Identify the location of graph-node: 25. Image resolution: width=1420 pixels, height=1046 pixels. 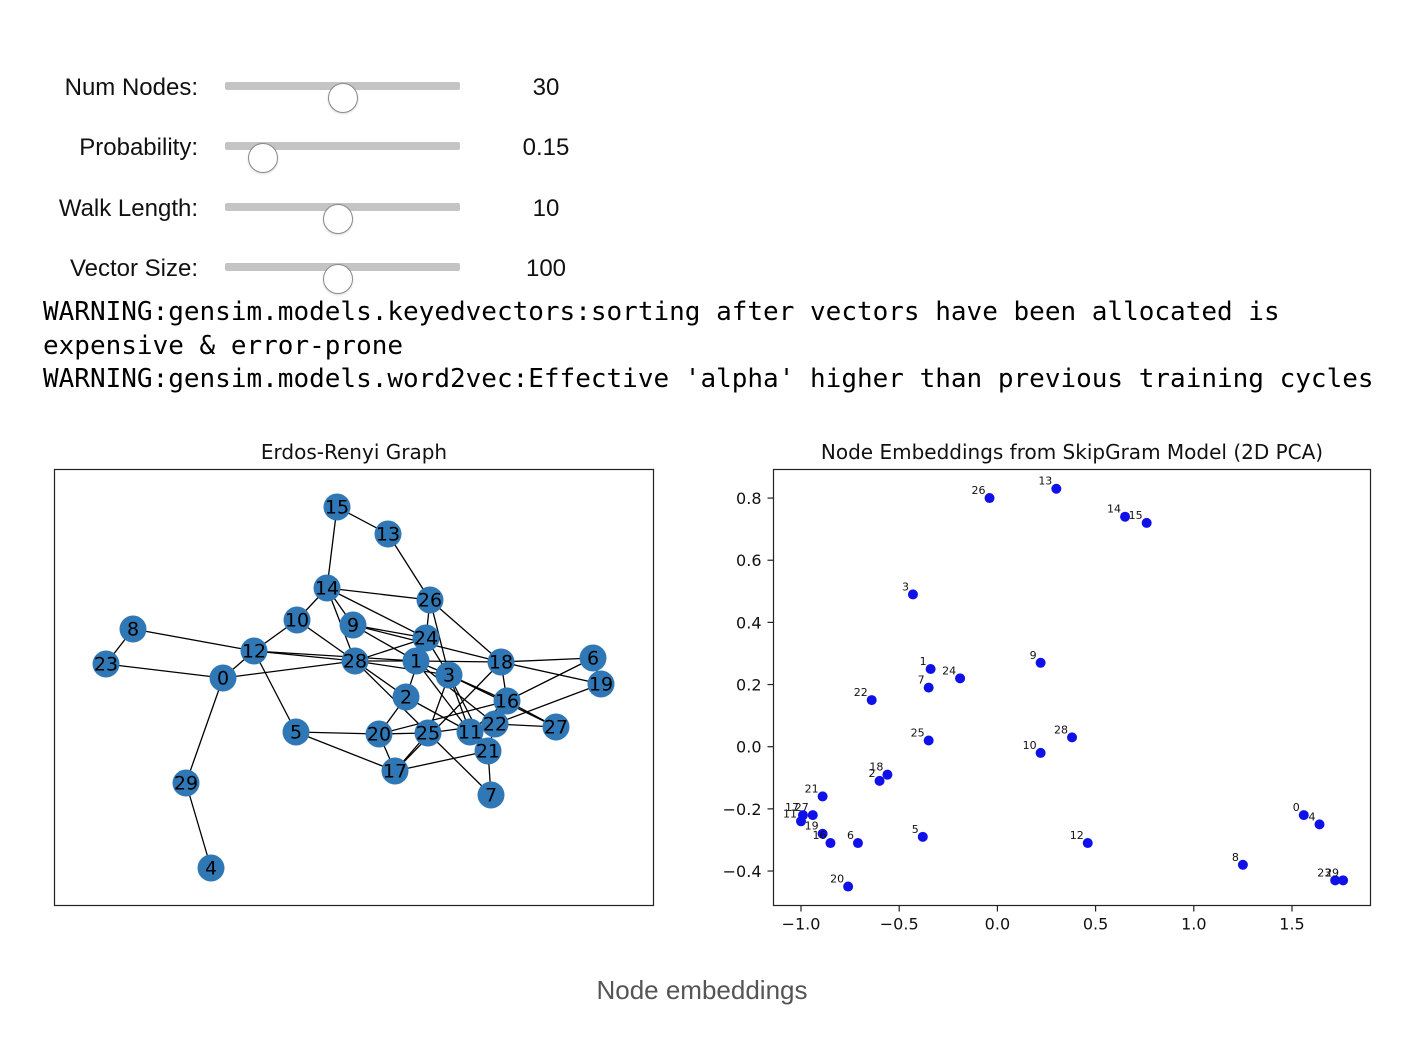
(428, 733).